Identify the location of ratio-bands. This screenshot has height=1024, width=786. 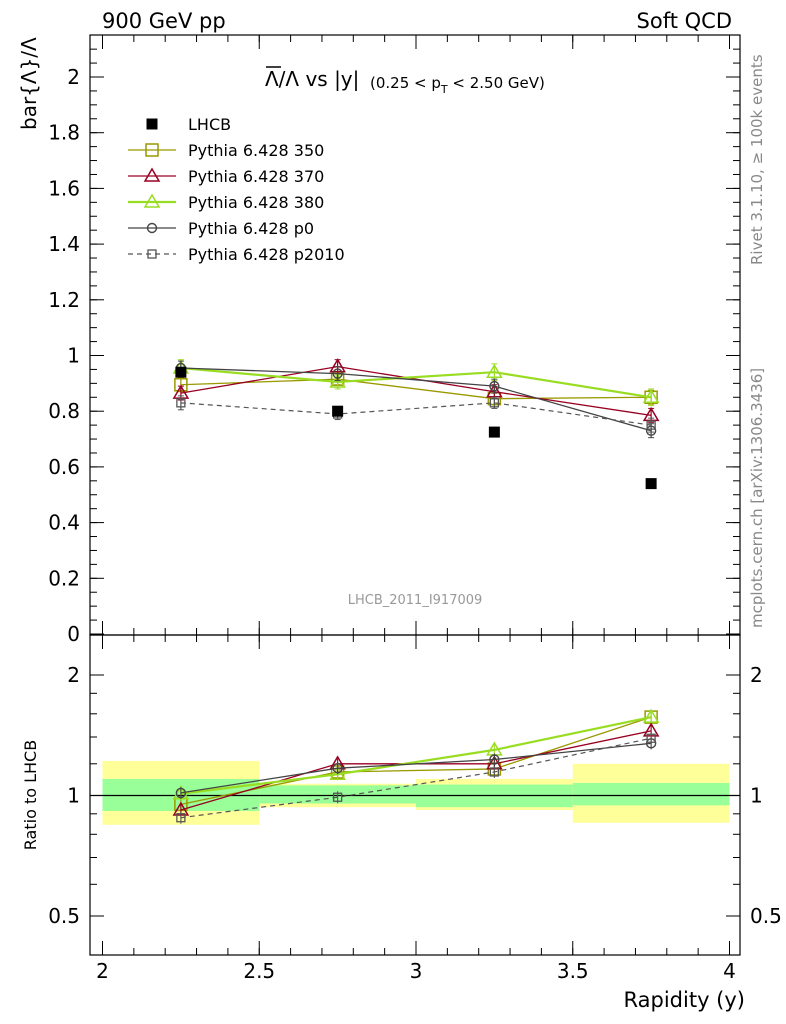
(415, 792).